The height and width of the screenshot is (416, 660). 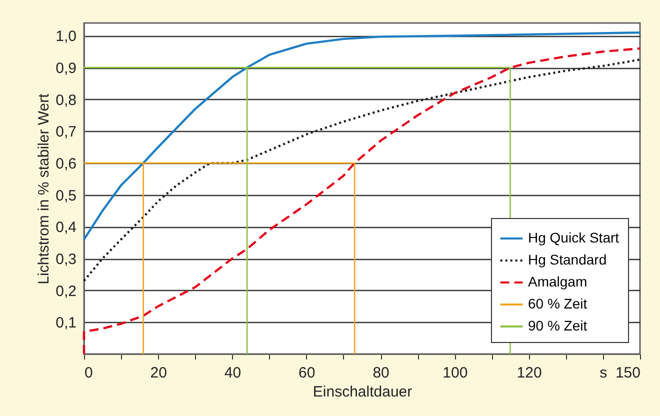 I want to click on x-tick-label: 80, so click(x=381, y=373).